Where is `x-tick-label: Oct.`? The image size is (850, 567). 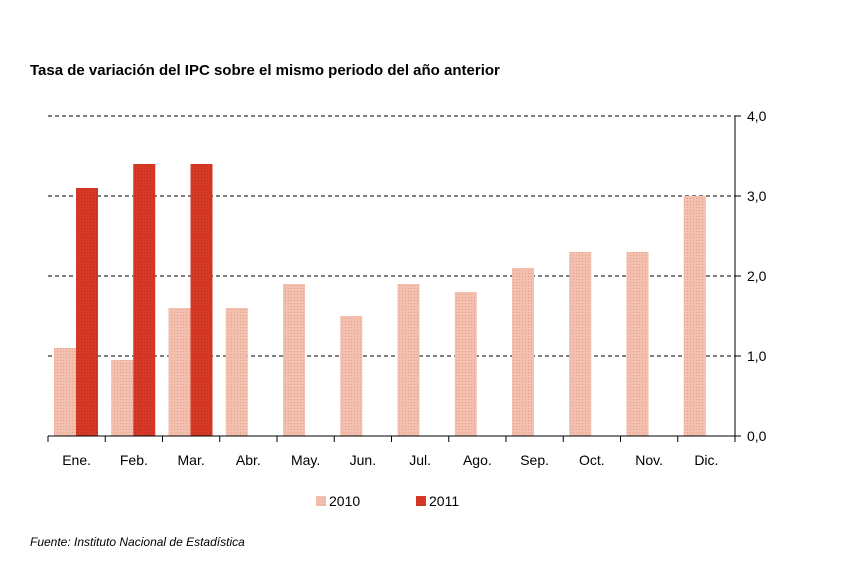 x-tick-label: Oct. is located at coordinates (592, 460).